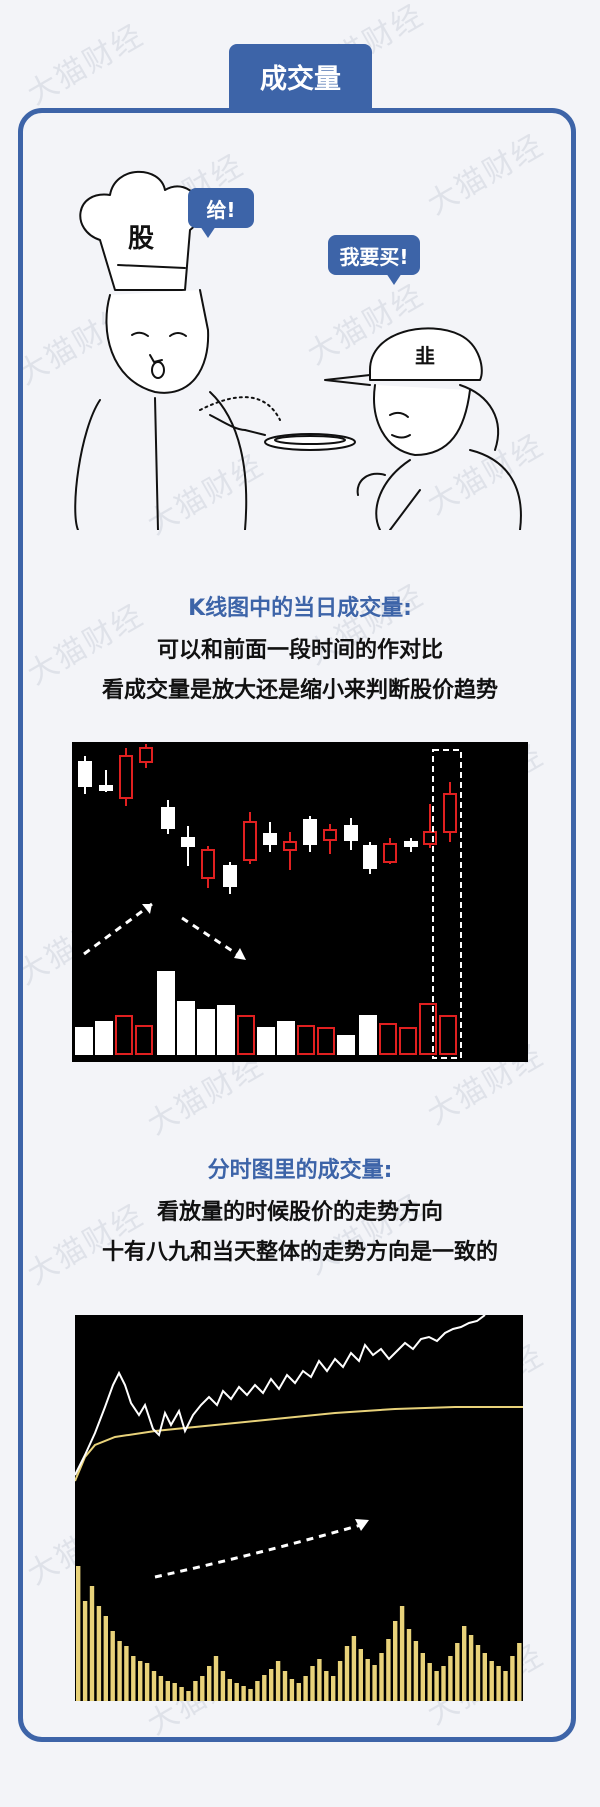  What do you see at coordinates (85, 65) in the screenshot?
I see `watermark-text: 大猫财经` at bounding box center [85, 65].